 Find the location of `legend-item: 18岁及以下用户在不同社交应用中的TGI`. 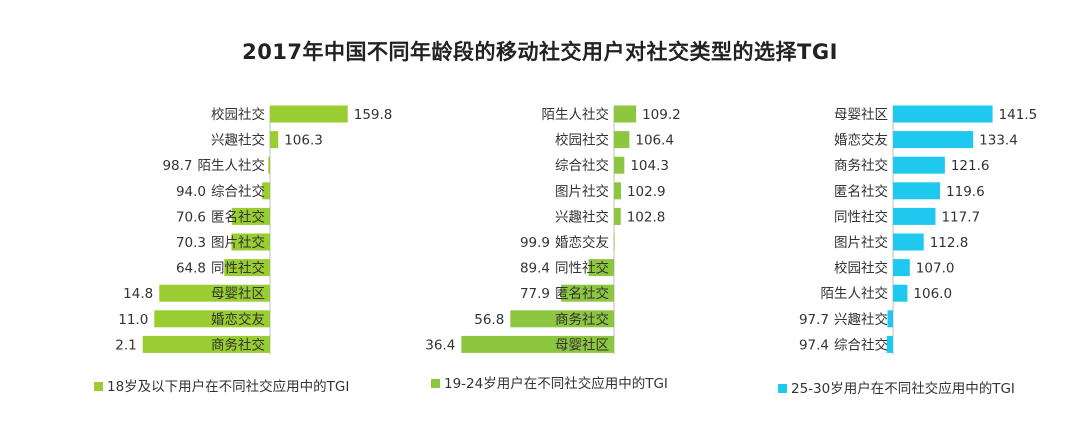

legend-item: 18岁及以下用户在不同社交应用中的TGI is located at coordinates (221, 386).